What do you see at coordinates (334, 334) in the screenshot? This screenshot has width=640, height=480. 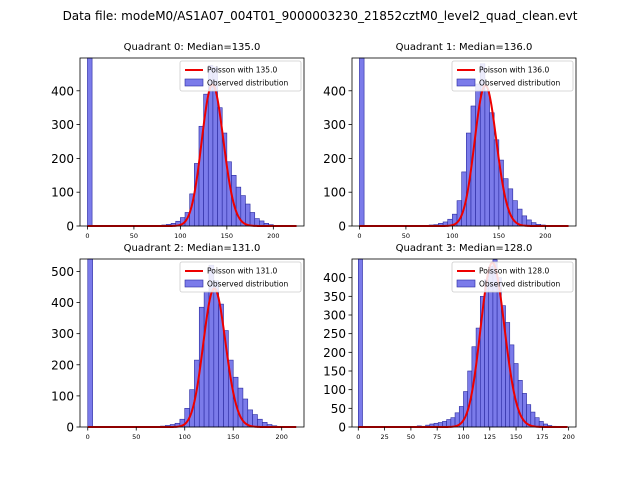 I see `y-tick-label: 250` at bounding box center [334, 334].